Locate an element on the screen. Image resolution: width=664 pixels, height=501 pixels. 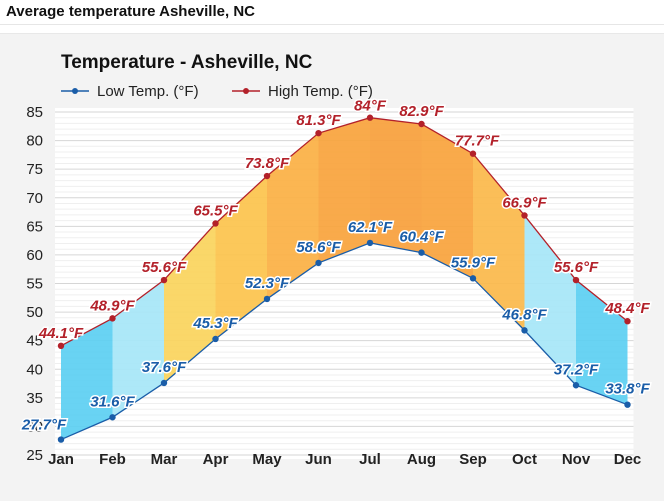
x-tick-label: May is located at coordinates (267, 459).